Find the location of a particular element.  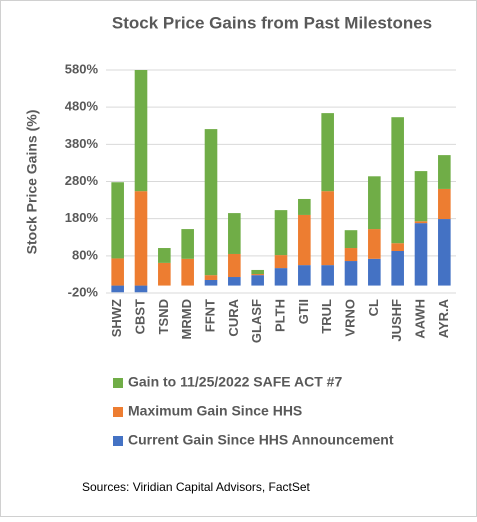

x-tick-label: CL is located at coordinates (373, 307).